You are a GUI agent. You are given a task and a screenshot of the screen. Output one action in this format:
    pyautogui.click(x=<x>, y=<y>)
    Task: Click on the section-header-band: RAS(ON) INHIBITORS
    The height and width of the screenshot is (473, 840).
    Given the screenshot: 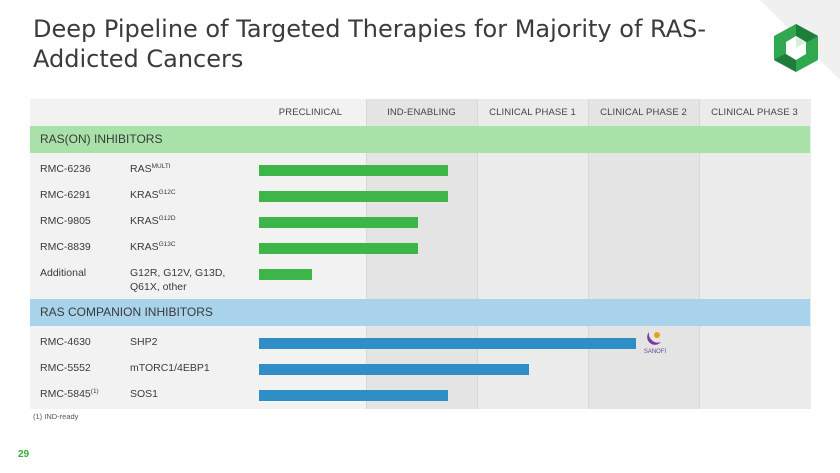 What is the action you would take?
    pyautogui.click(x=420, y=139)
    